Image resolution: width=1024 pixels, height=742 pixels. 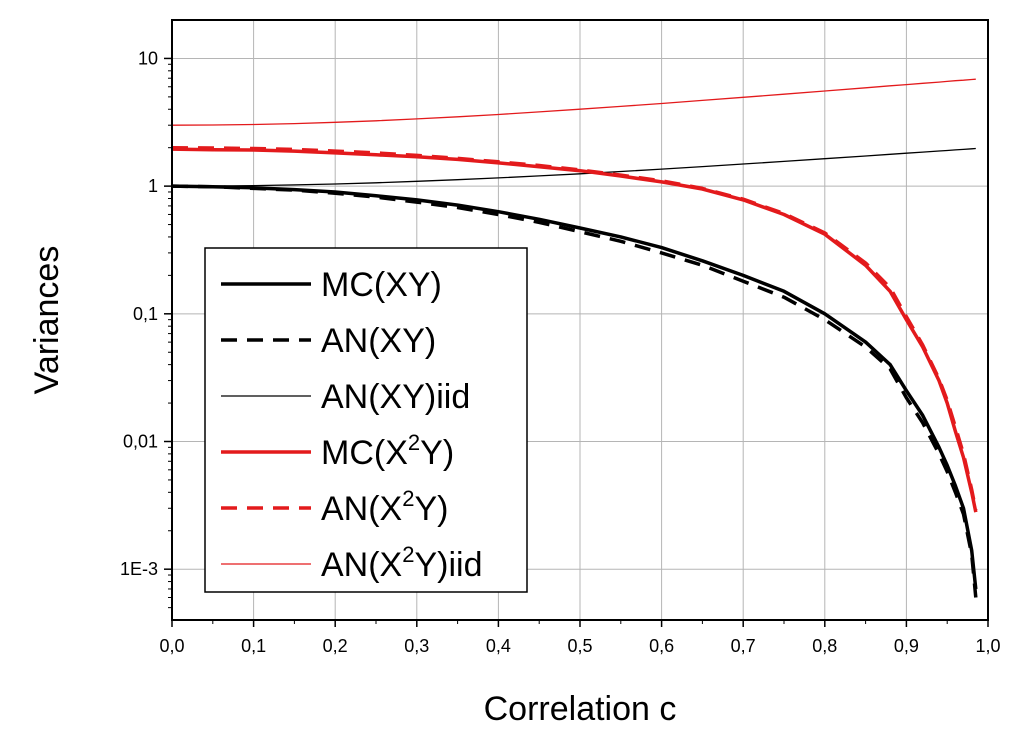 I want to click on x-tick-label: 0,4, so click(x=498, y=646).